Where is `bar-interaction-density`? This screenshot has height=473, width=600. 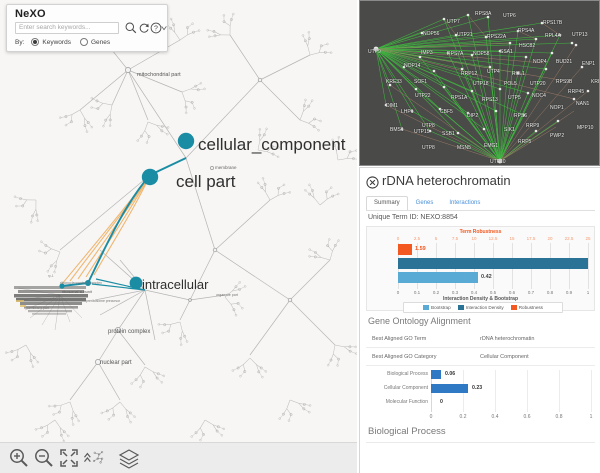
bar-interaction-density is located at coordinates (493, 263).